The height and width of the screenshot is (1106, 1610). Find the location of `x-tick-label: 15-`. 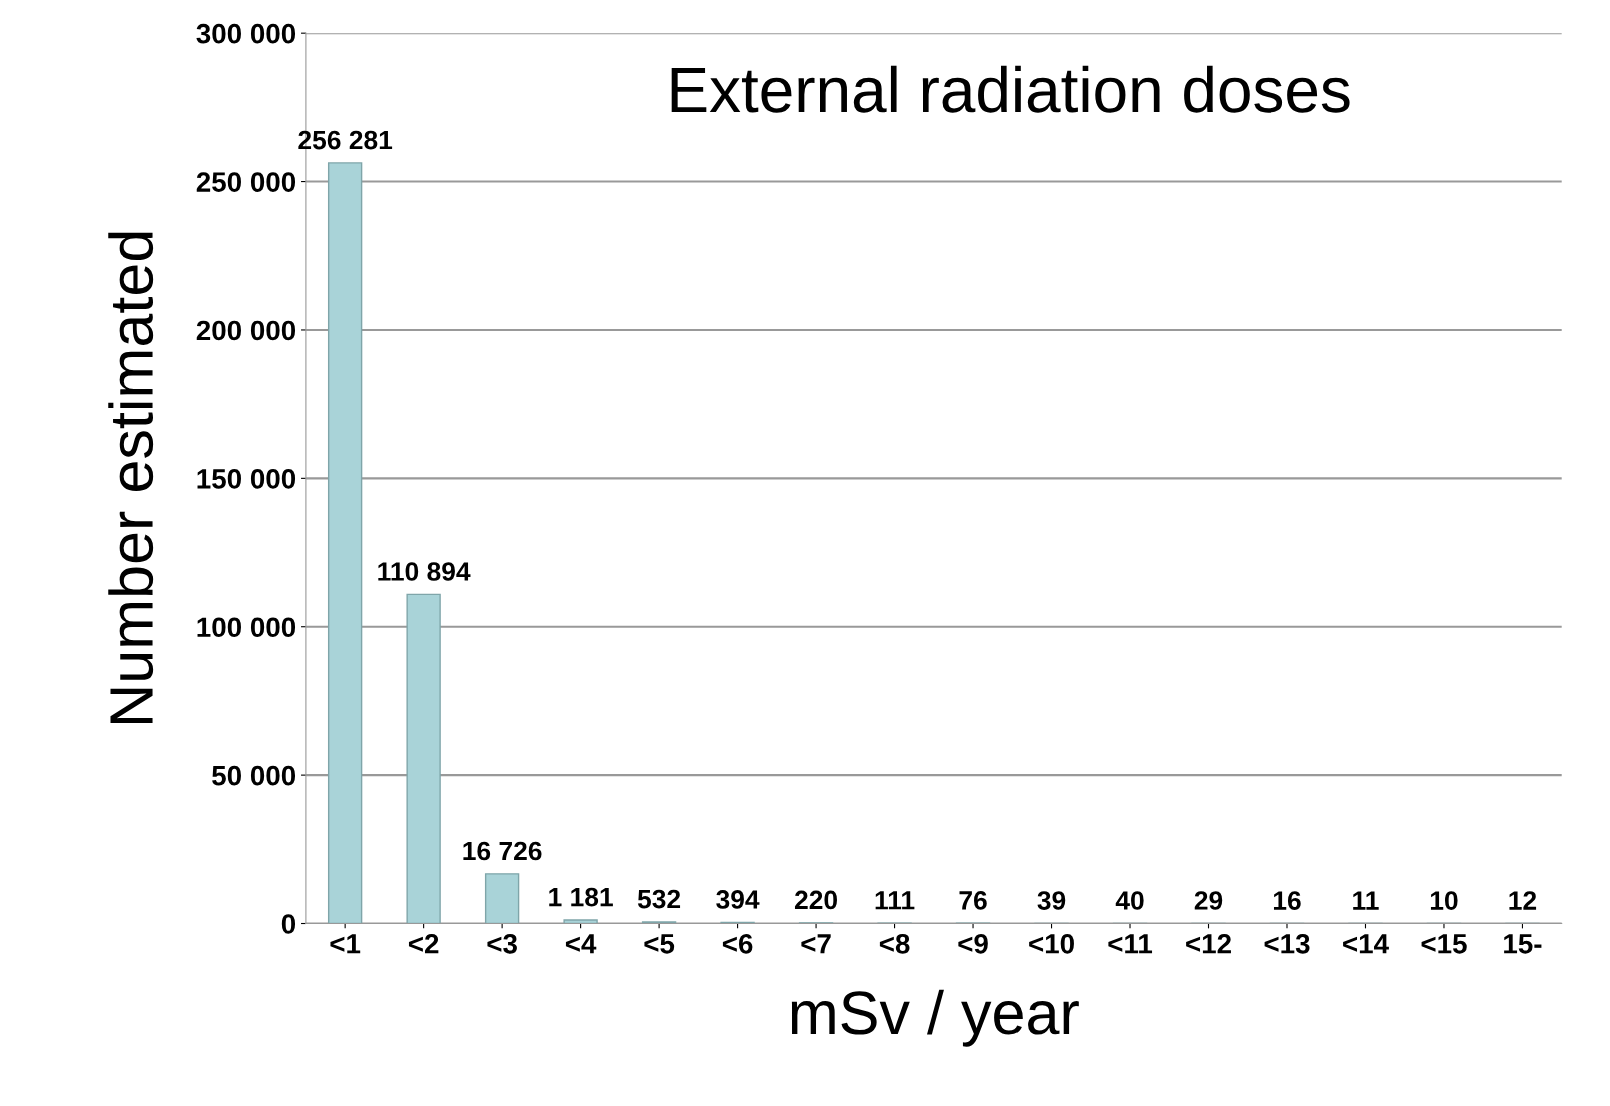

x-tick-label: 15- is located at coordinates (1523, 944).